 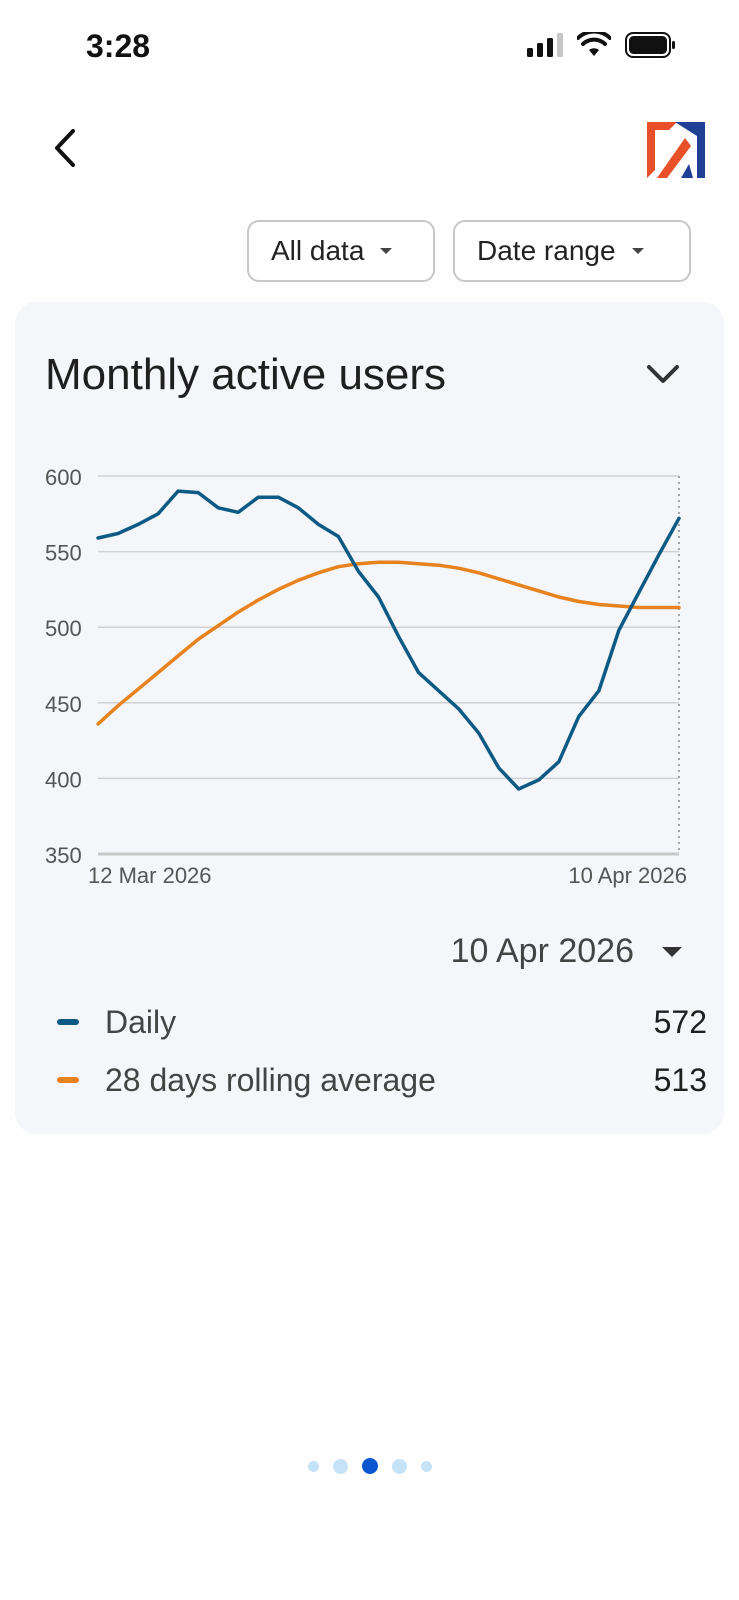 I want to click on chevron-left-icon, so click(x=65, y=148).